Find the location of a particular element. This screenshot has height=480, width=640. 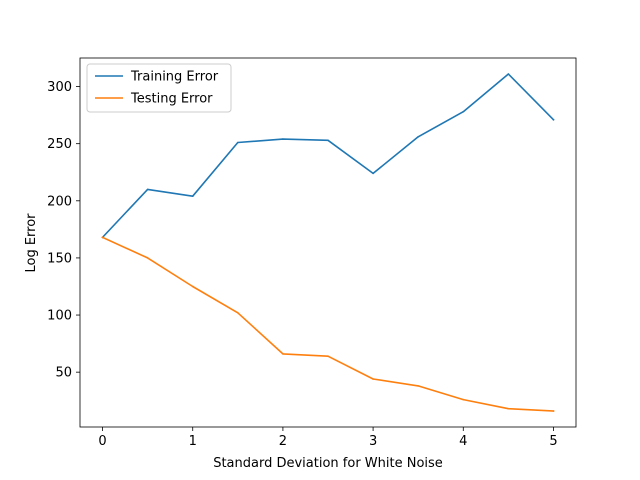

y-axis-ticks: 50 100 150 200 250 300 is located at coordinates (63, 230).